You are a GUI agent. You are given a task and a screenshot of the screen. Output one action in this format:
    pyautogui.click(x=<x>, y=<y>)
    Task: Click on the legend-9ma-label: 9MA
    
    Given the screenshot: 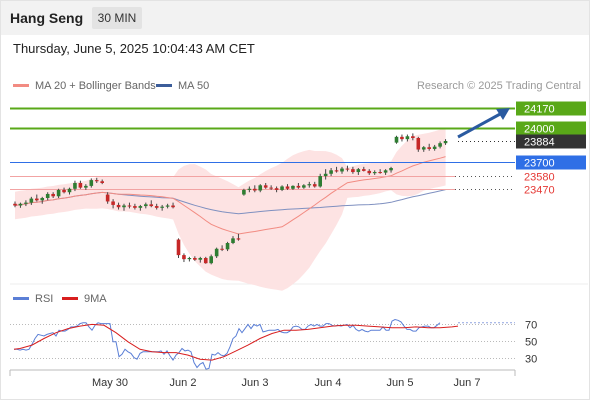 What is the action you would take?
    pyautogui.click(x=95, y=299)
    